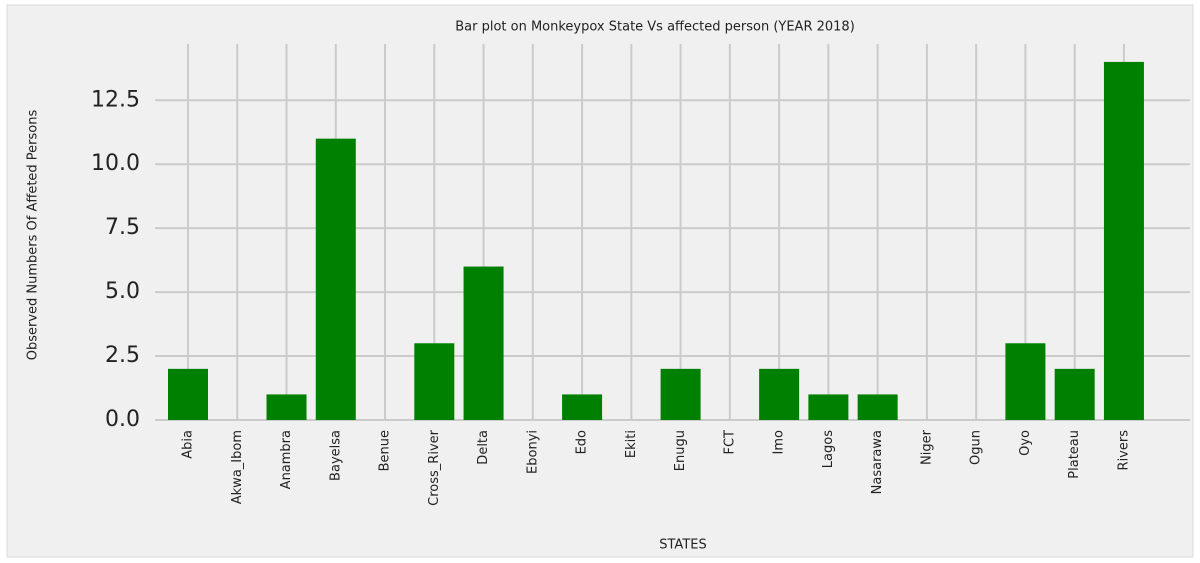 The height and width of the screenshot is (563, 1200). What do you see at coordinates (122, 291) in the screenshot?
I see `y-tick-label: 5.0` at bounding box center [122, 291].